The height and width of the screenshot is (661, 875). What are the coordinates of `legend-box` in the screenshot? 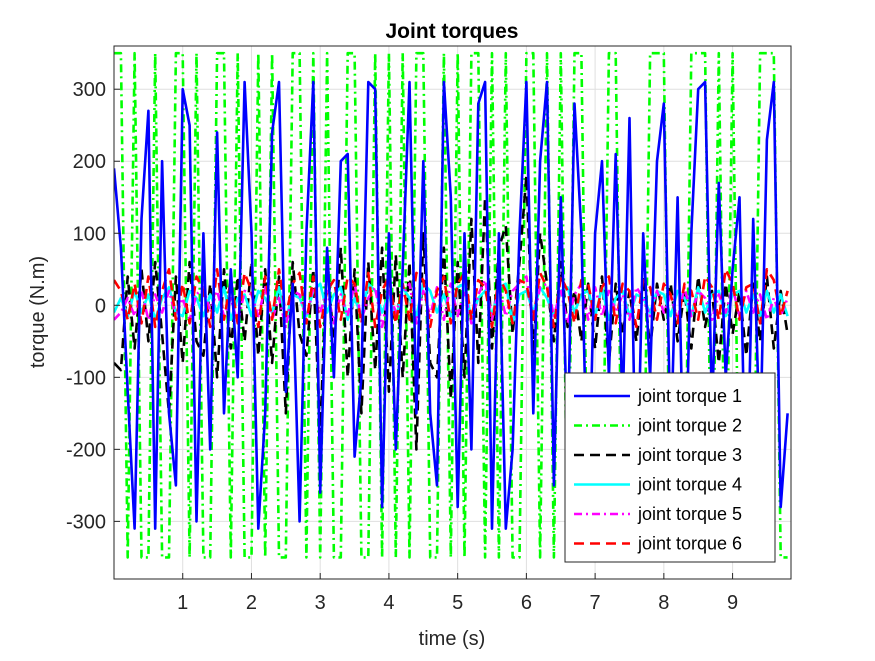 It's located at (670, 467).